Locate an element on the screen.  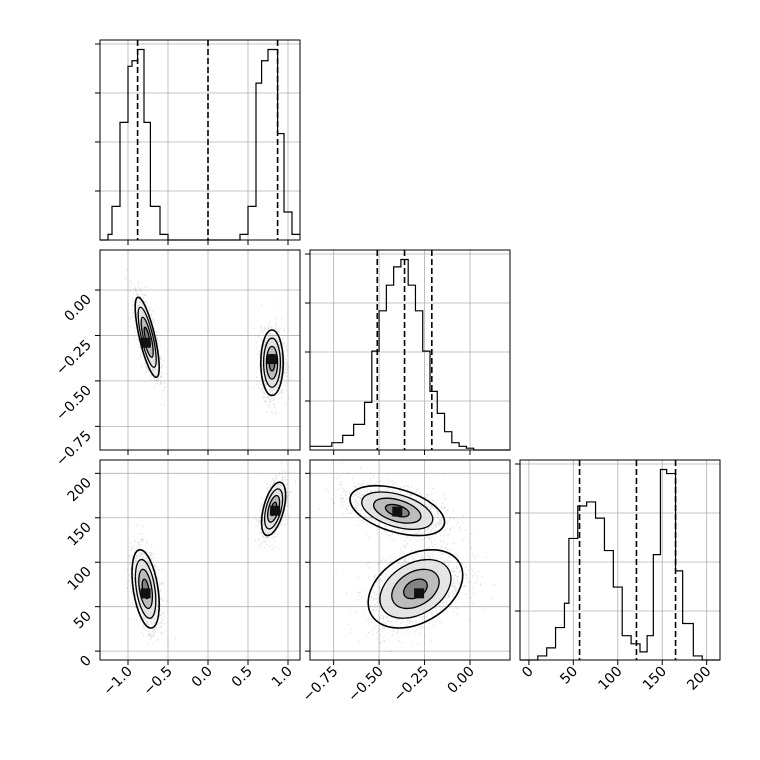
tick-label-y: 200 is located at coordinates (80, 490).